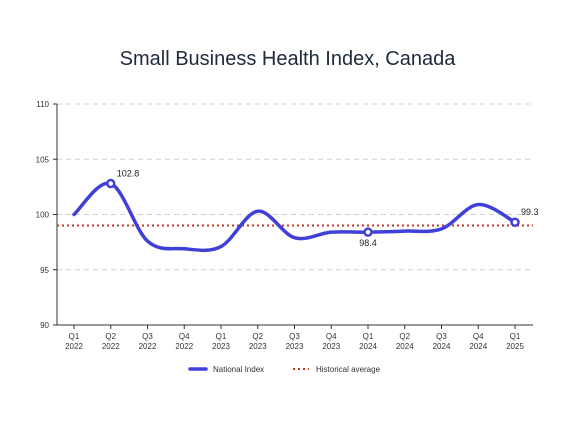 This screenshot has height=431, width=575. What do you see at coordinates (238, 369) in the screenshot?
I see `legend-label-national-index: National Index` at bounding box center [238, 369].